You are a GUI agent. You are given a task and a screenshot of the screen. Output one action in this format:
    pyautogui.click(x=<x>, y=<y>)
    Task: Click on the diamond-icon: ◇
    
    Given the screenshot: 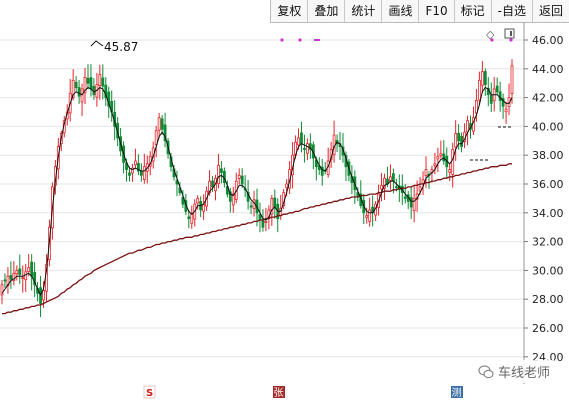 What is the action you would take?
    pyautogui.click(x=490, y=34)
    